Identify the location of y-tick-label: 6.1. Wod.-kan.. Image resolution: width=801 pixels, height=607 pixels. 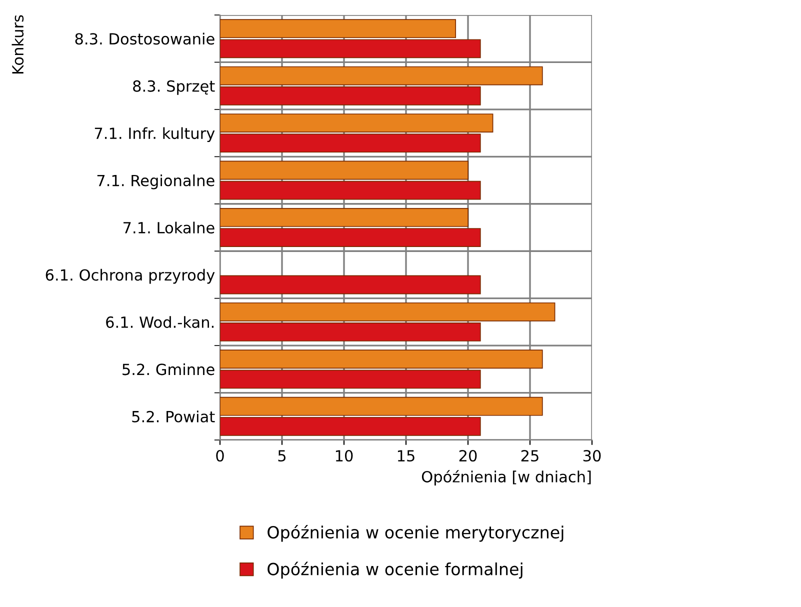
(160, 322).